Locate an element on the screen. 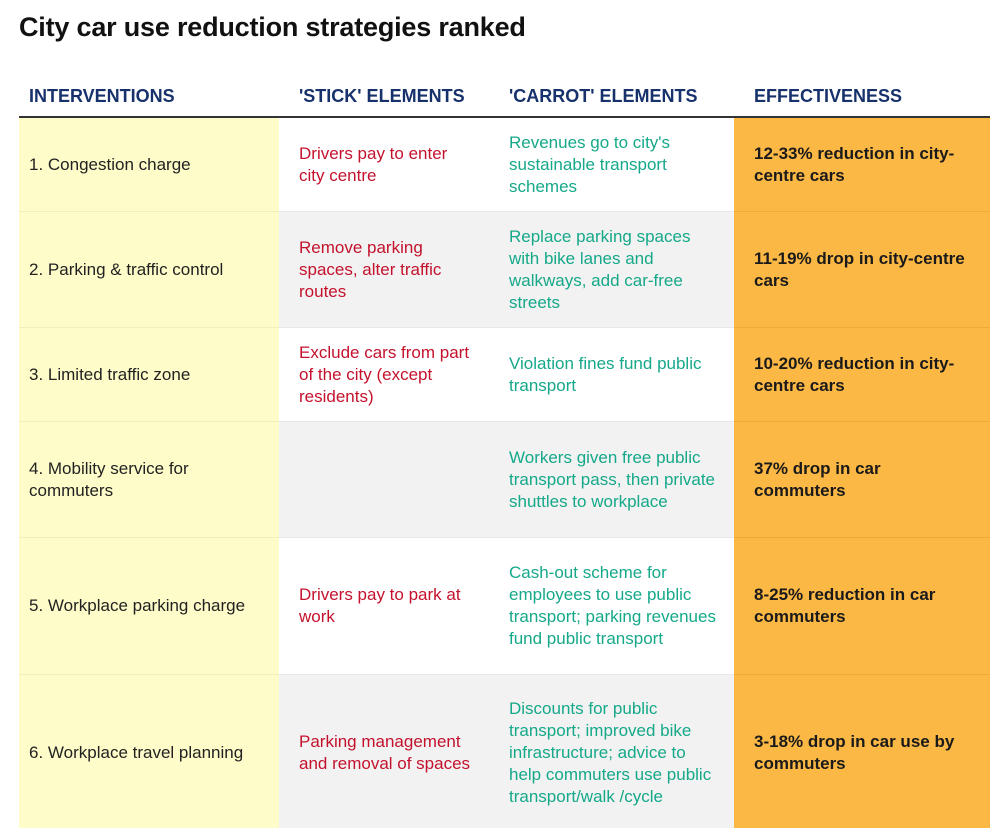  table-cell-intervention: 5. Workplace parking charge is located at coordinates (149, 606).